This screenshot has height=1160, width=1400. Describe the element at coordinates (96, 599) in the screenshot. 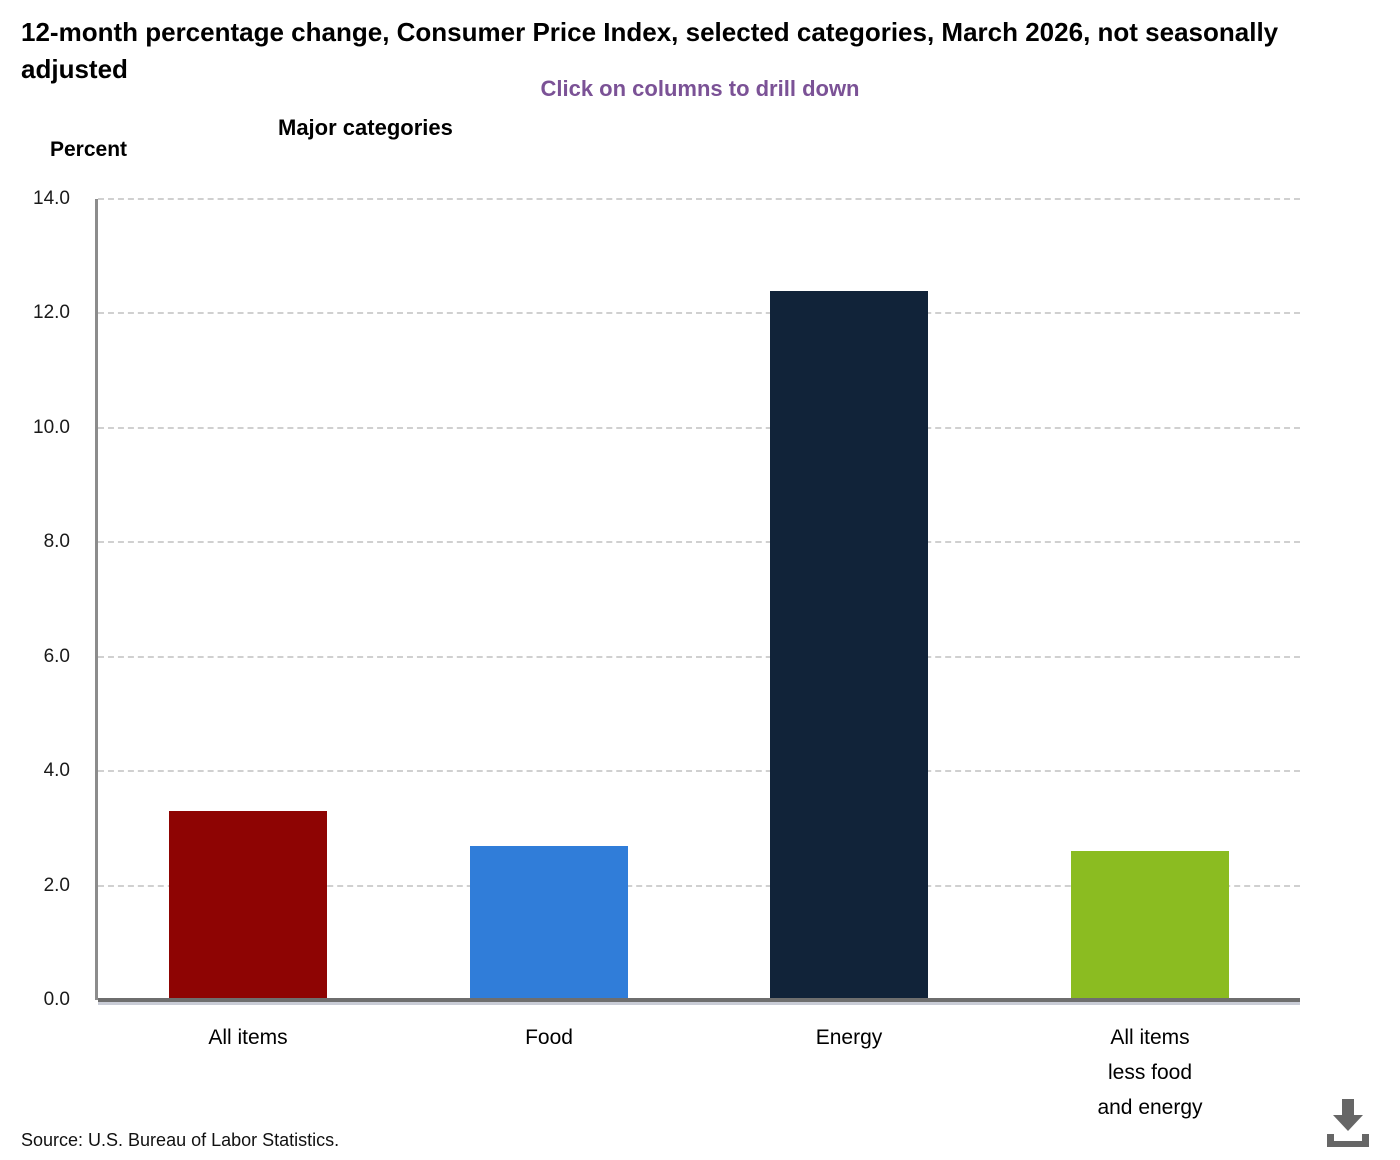

I see `y-axis-line` at that location.